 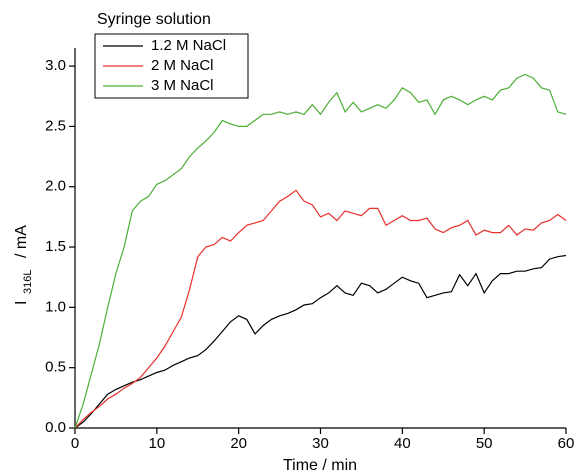 I want to click on x-tick-label: 50, so click(x=484, y=443).